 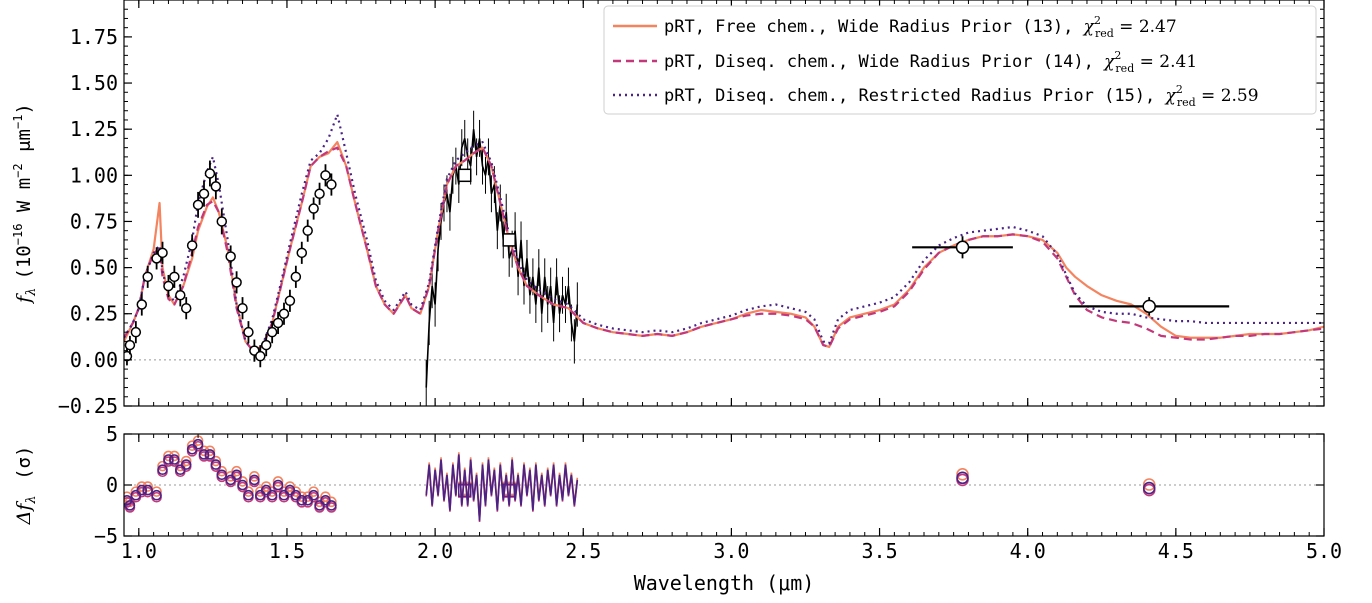 What do you see at coordinates (94, 360) in the screenshot?
I see `y-tick-label: 0.00` at bounding box center [94, 360].